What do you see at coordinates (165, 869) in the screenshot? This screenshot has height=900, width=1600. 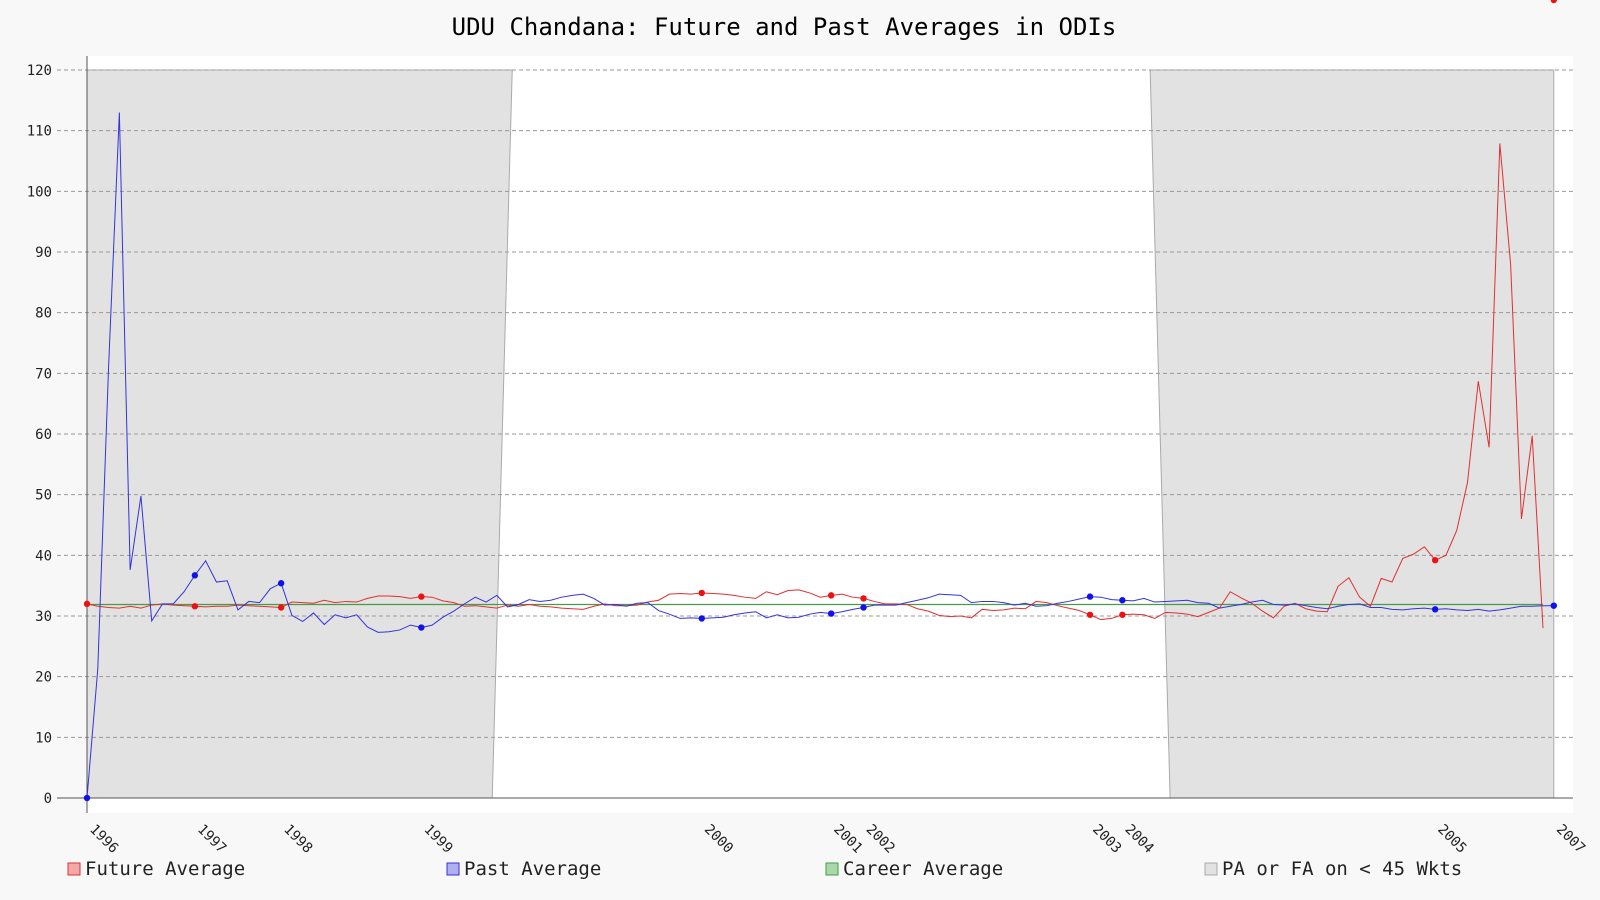 I see `legend-label-future-average: Future Average` at bounding box center [165, 869].